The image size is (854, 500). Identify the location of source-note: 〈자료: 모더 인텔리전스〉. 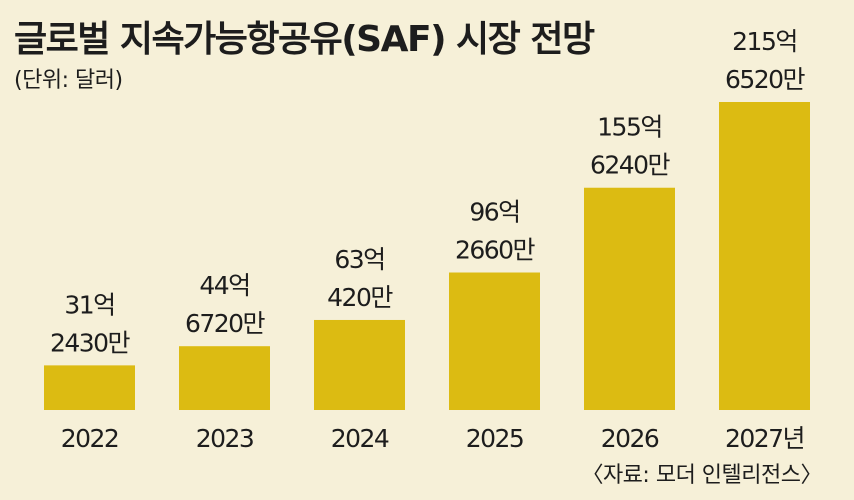
(701, 475).